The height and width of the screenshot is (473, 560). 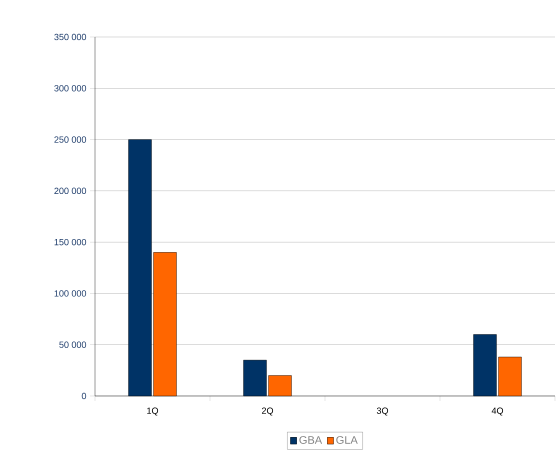 What do you see at coordinates (72, 345) in the screenshot?
I see `y-tick-label: 50 000` at bounding box center [72, 345].